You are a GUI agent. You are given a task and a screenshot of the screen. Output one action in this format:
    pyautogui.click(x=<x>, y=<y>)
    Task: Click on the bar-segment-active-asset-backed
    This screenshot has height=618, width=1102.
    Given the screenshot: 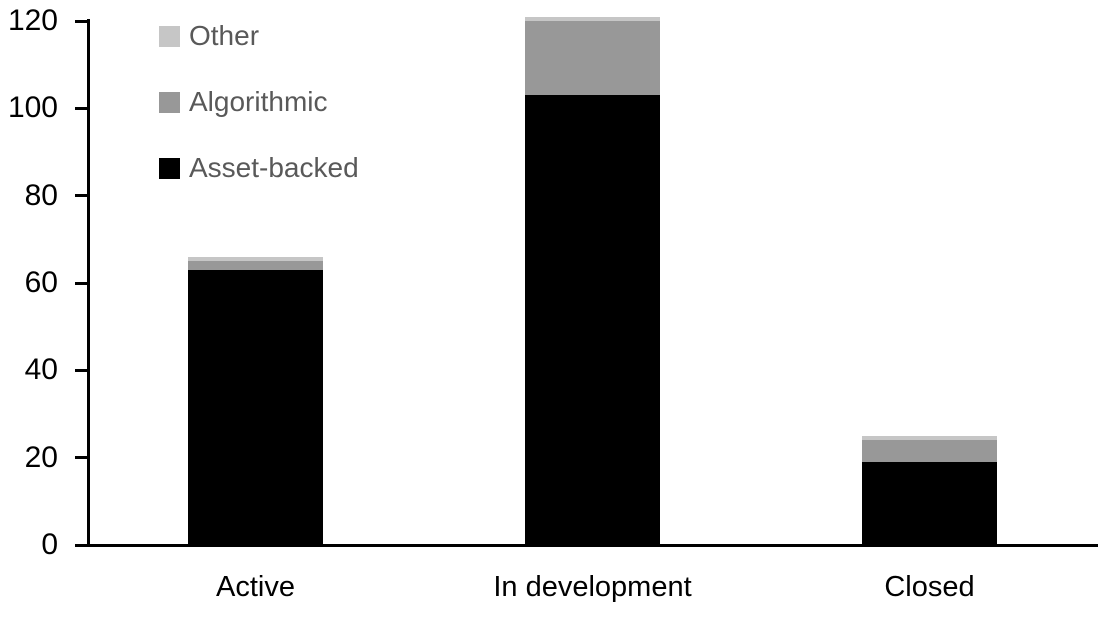 What is the action you would take?
    pyautogui.click(x=255, y=407)
    